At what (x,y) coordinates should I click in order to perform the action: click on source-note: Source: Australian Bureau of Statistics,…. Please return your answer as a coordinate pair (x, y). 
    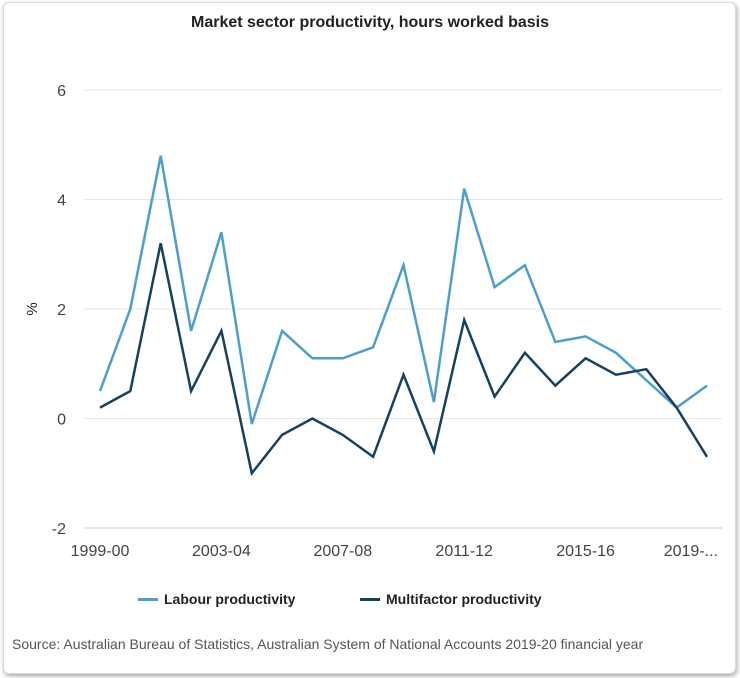
    Looking at the image, I should click on (328, 644).